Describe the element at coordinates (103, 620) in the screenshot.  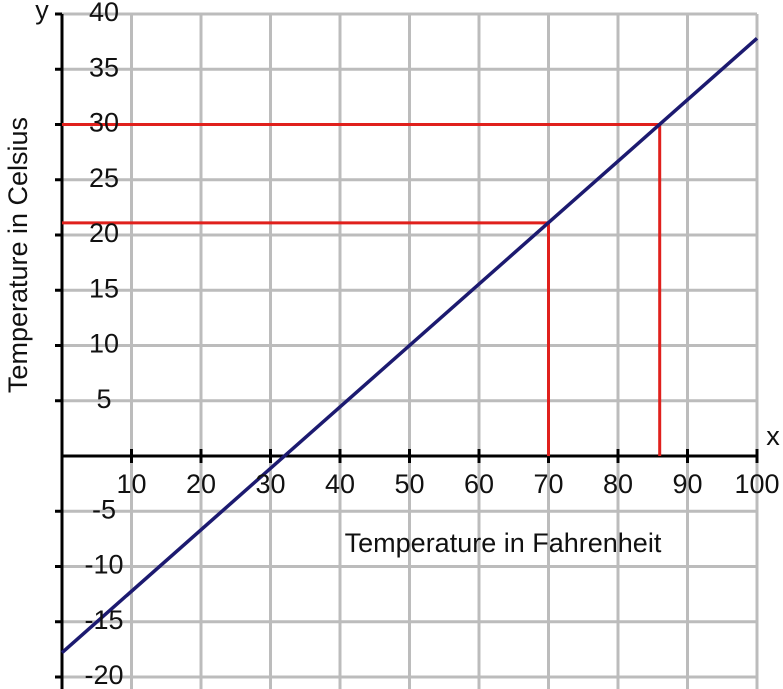
I see `y-tick-label: -15` at that location.